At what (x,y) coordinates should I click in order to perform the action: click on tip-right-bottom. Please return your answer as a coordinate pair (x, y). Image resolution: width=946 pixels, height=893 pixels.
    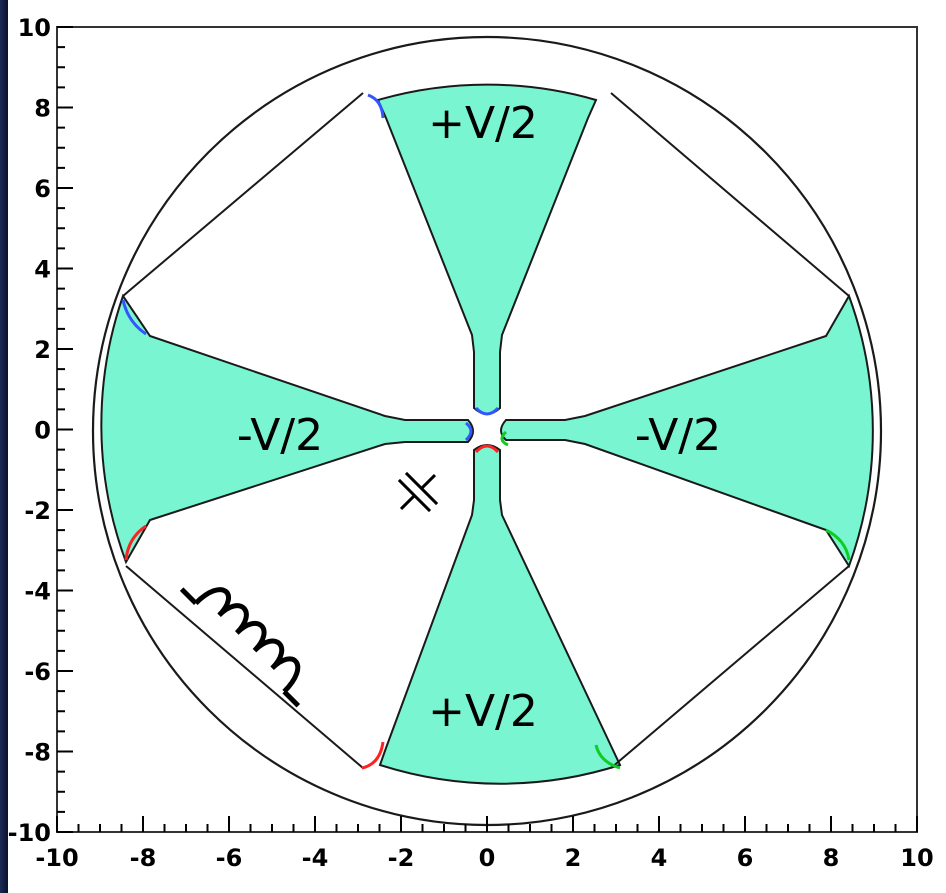
    Looking at the image, I should click on (838, 544).